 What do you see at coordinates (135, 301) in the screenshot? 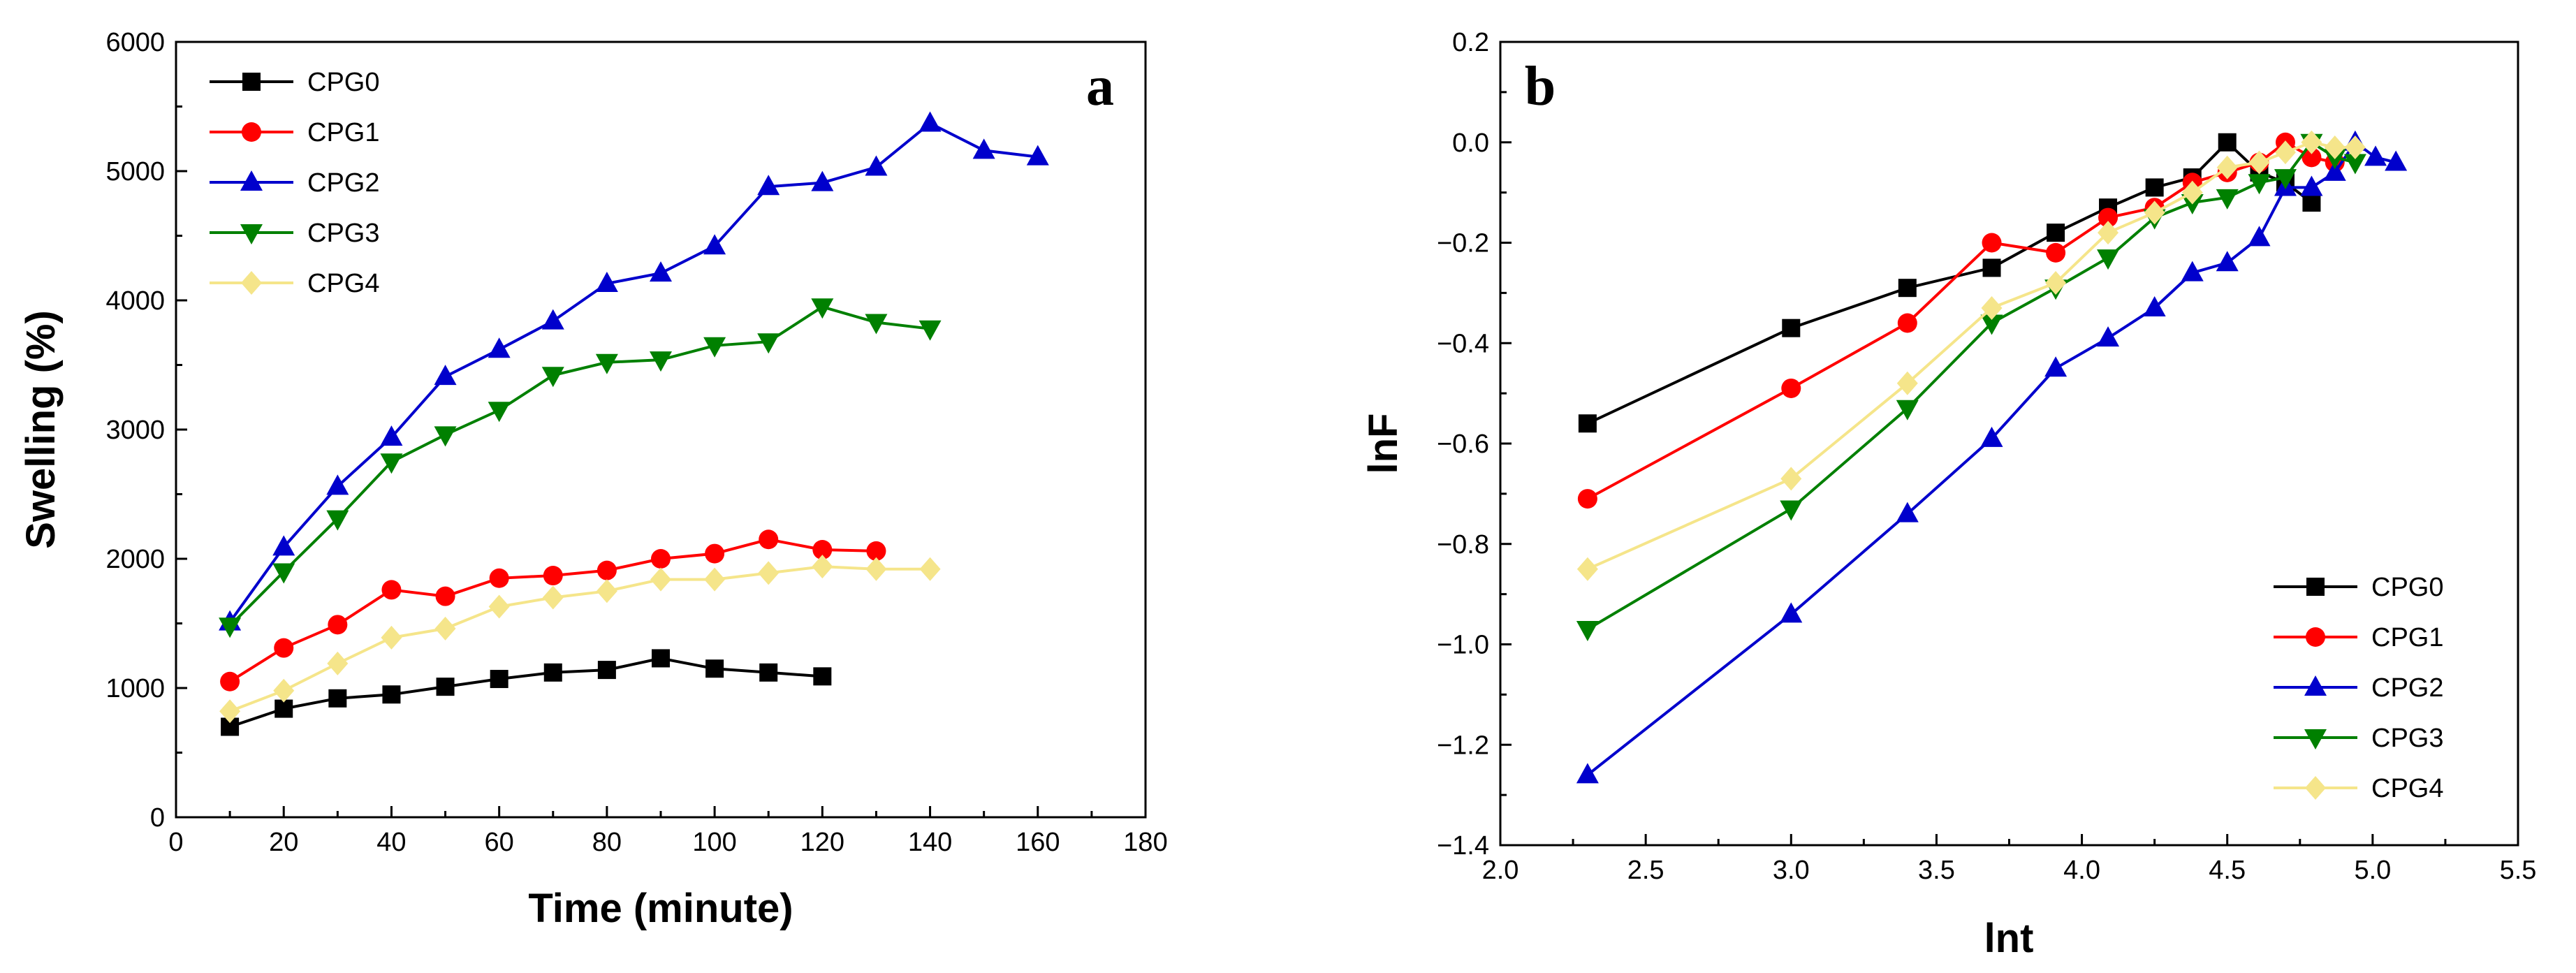
I see `panel-a-y-tick-label: 4000` at bounding box center [135, 301].